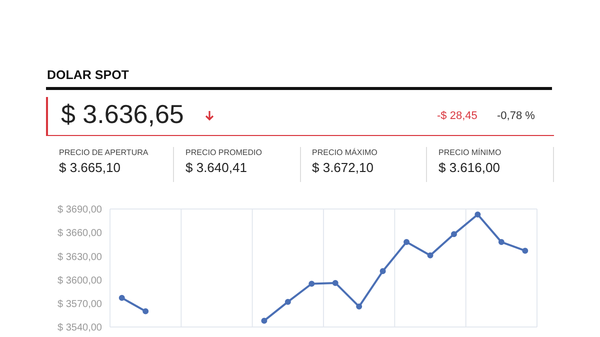 The width and height of the screenshot is (600, 337). What do you see at coordinates (345, 152) in the screenshot?
I see `text: PRECIO MÁXIMO` at bounding box center [345, 152].